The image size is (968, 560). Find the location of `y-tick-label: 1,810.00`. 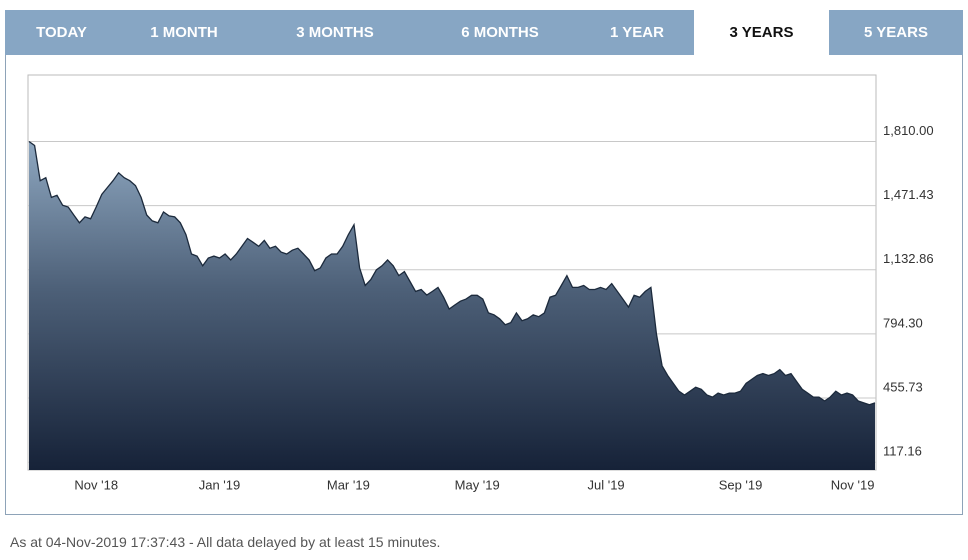

y-tick-label: 1,810.00 is located at coordinates (908, 130).